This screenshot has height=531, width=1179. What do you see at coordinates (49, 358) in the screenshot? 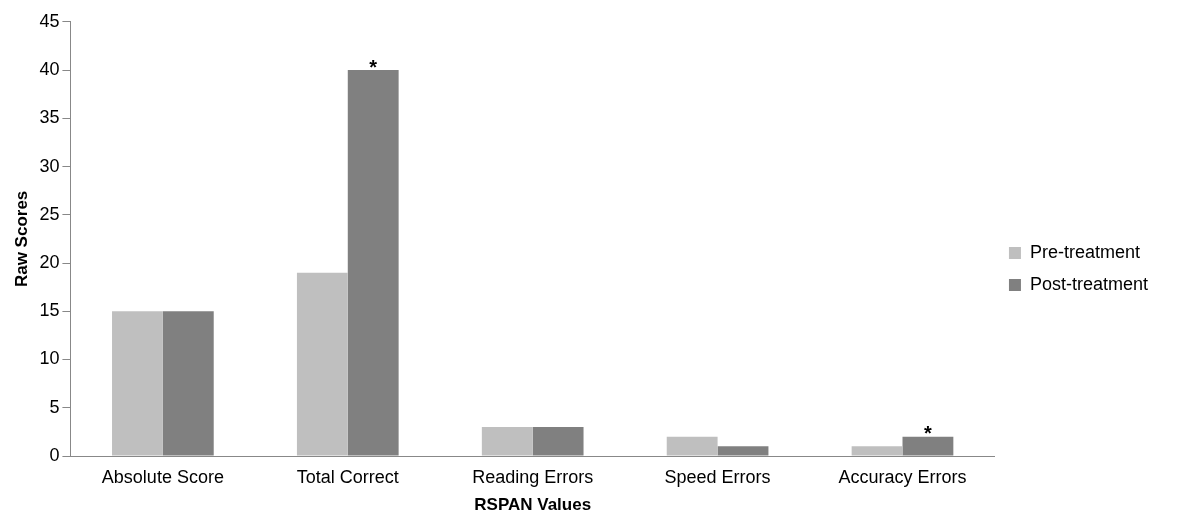
I see `y-tick-label: 10` at bounding box center [49, 358].